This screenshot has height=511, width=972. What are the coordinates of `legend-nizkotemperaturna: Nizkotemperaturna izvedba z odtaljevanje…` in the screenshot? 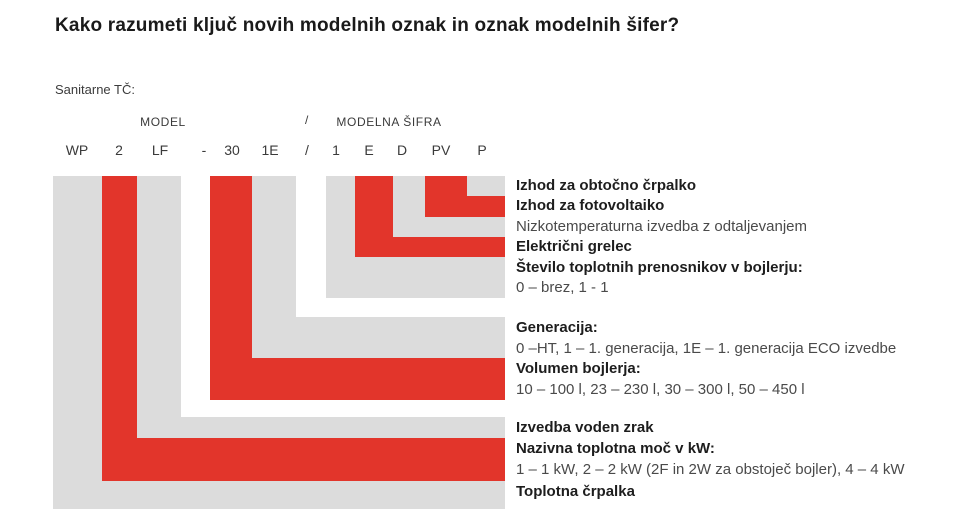 It's located at (661, 226).